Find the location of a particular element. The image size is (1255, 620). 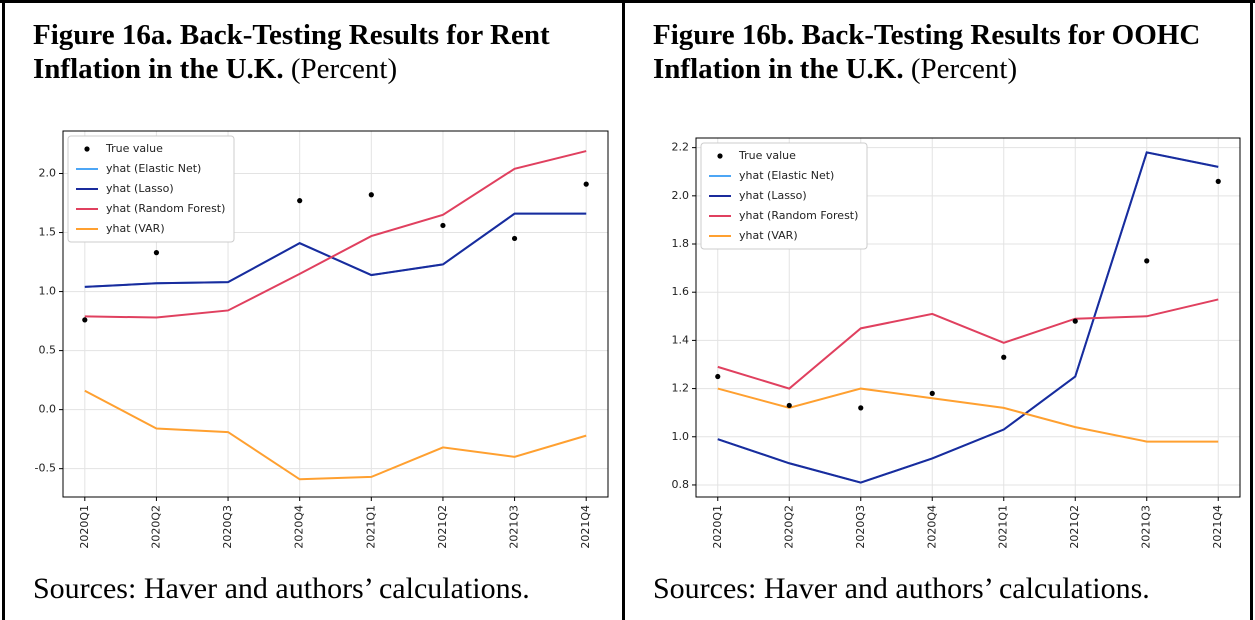

y-tick-label: 0.8 is located at coordinates (681, 484).